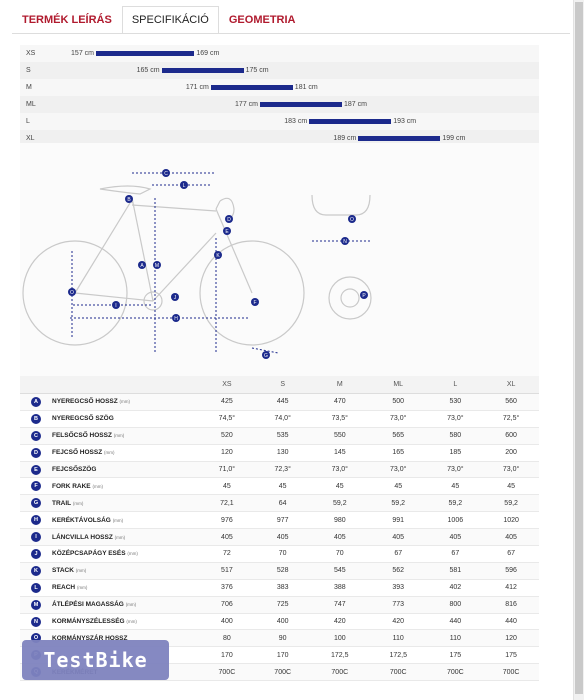 The height and width of the screenshot is (700, 584). What do you see at coordinates (157, 265) in the screenshot?
I see `marker-m: M` at bounding box center [157, 265].